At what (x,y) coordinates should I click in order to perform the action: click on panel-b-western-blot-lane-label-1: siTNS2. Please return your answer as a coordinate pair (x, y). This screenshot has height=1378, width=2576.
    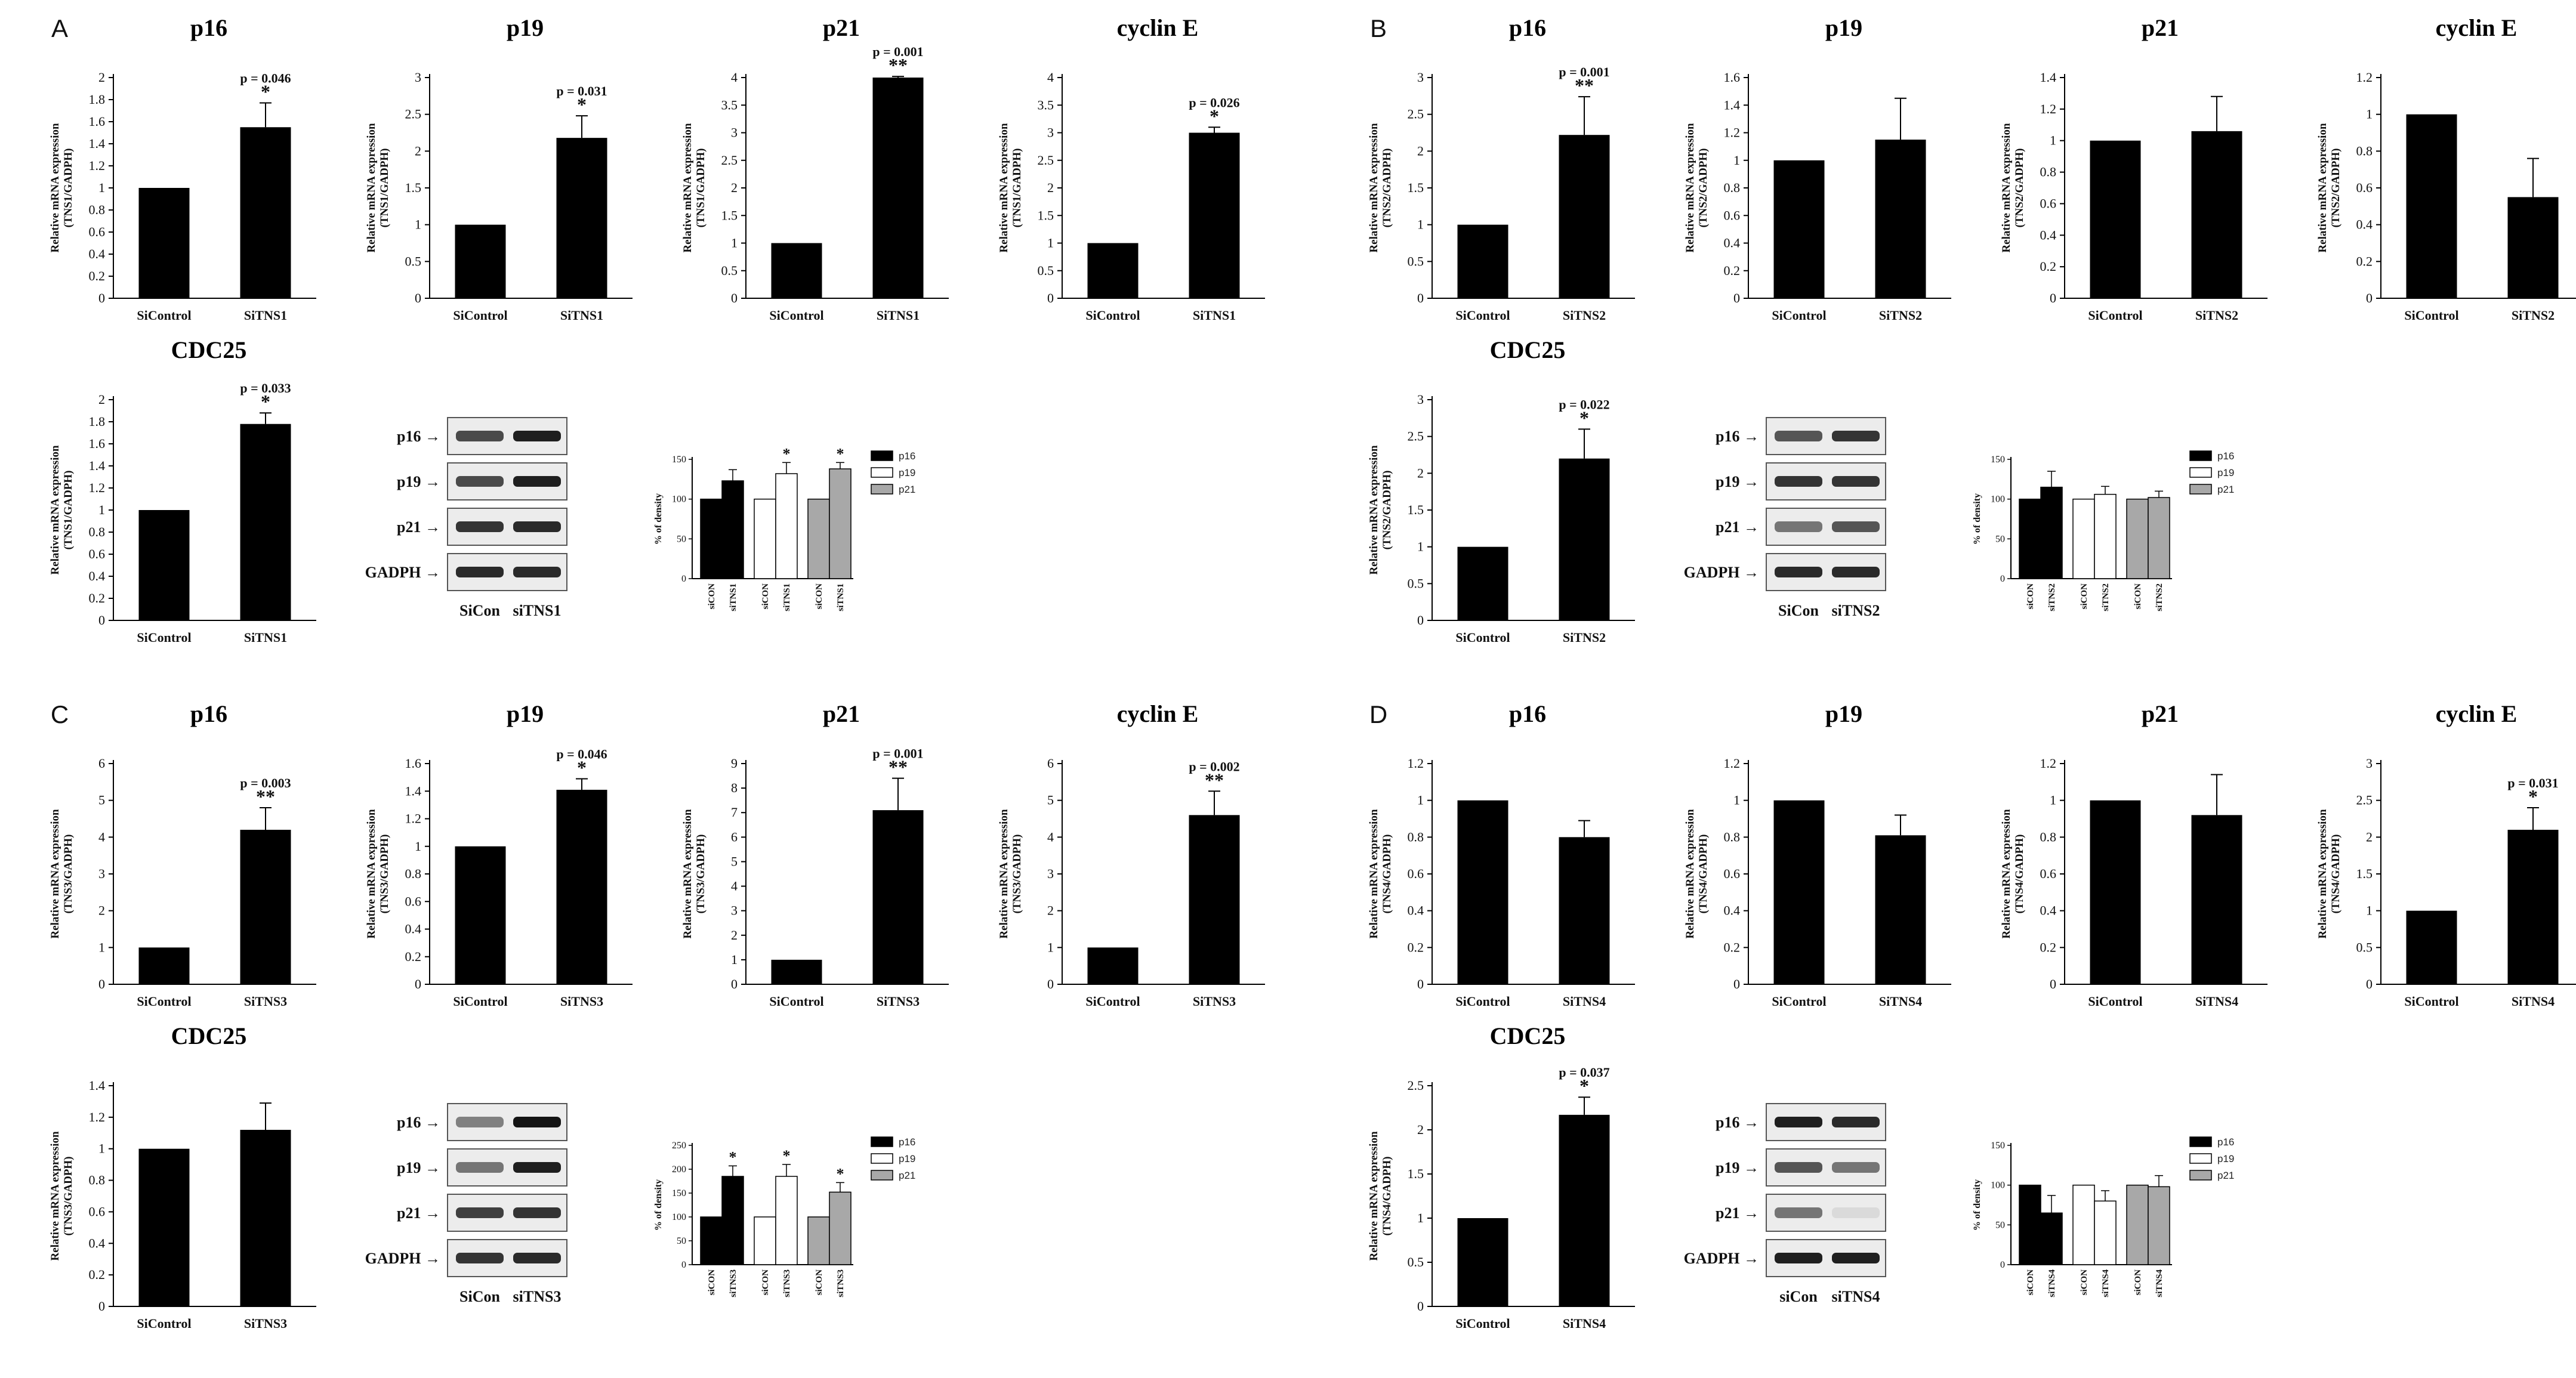
    Looking at the image, I should click on (1856, 610).